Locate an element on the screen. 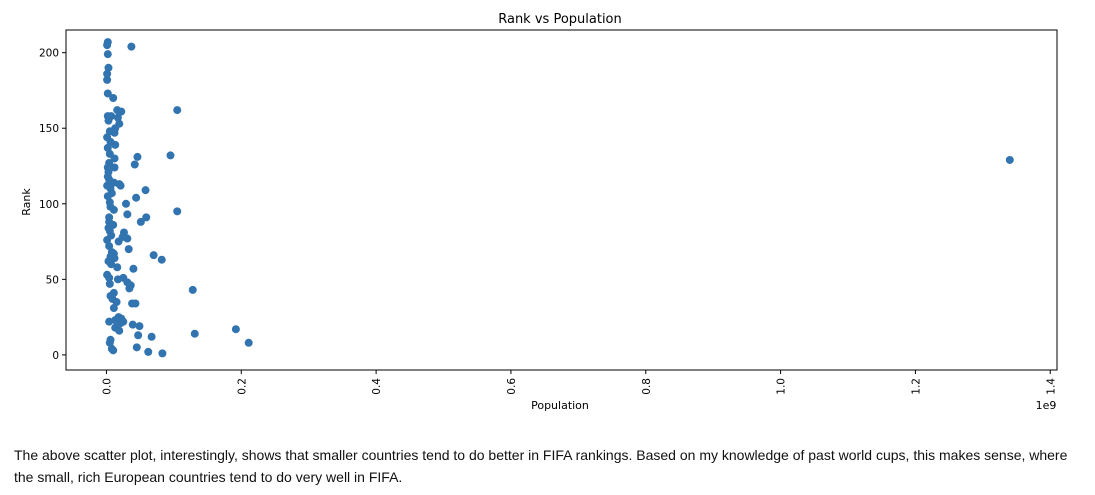 This screenshot has width=1095, height=495. y-tick-label: 100 is located at coordinates (49, 205).